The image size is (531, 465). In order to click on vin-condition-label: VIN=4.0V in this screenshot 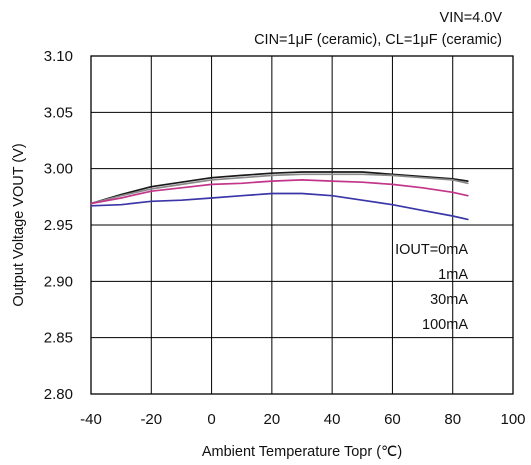, I will do `click(471, 18)`.